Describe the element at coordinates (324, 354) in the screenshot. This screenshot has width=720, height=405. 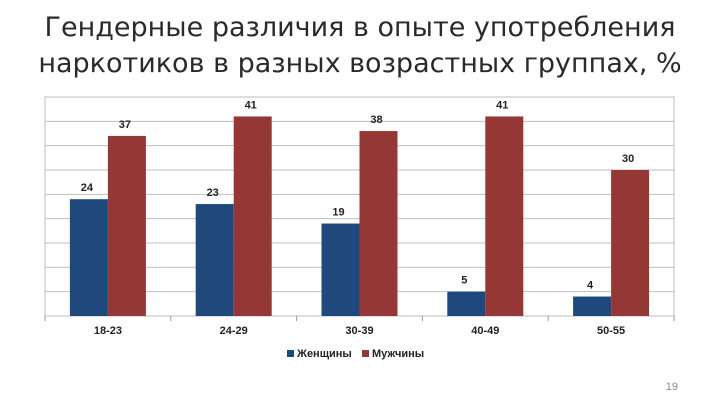
I see `legend-label: Женщины` at that location.